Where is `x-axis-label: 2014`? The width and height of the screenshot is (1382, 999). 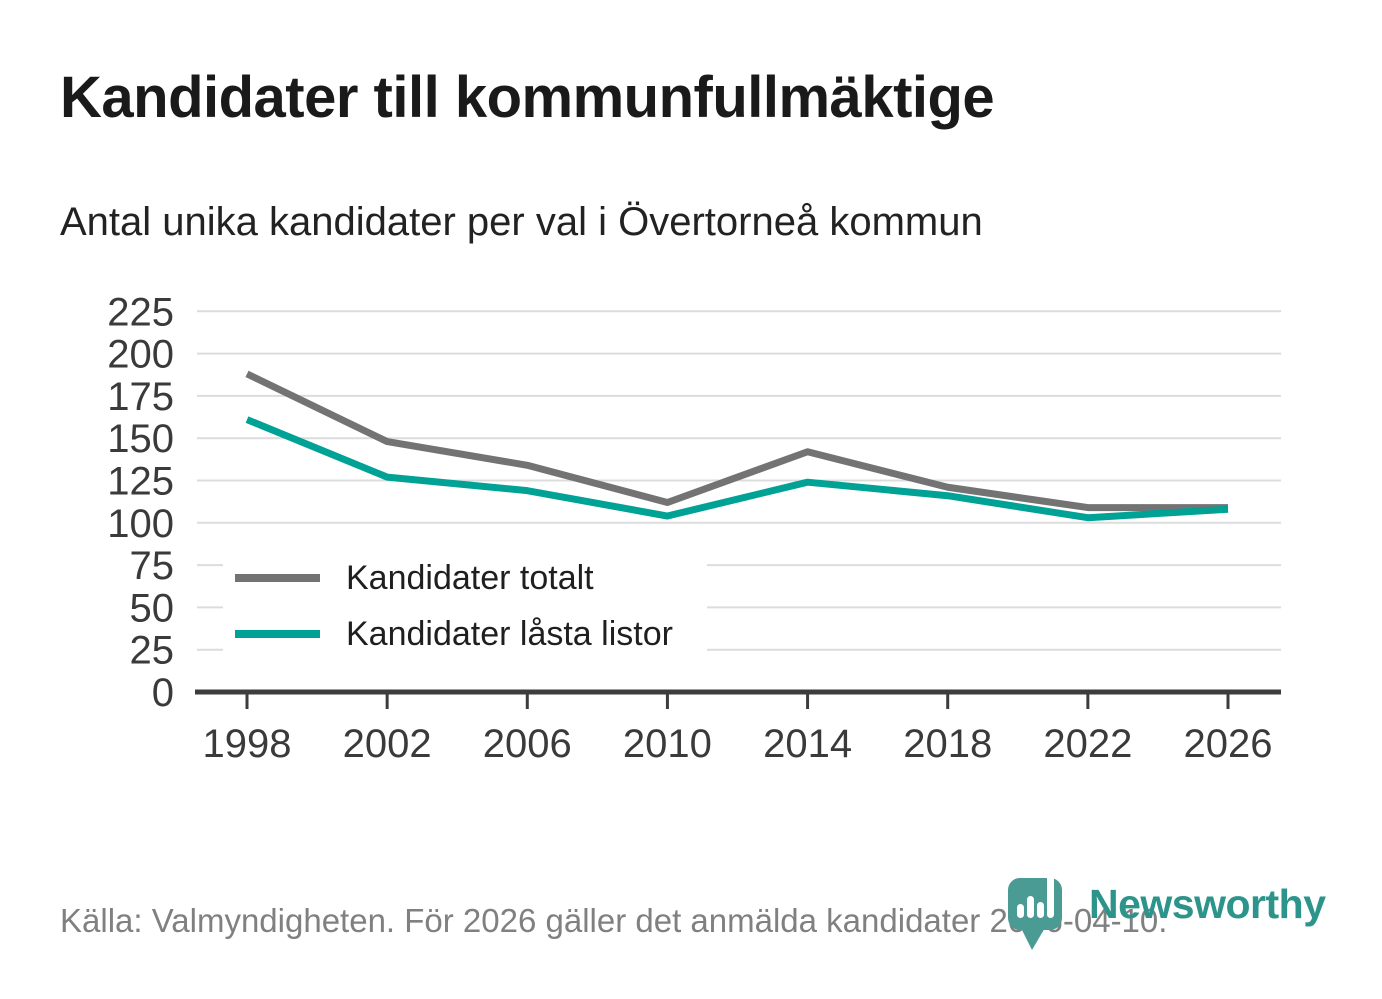
x-axis-label: 2014 is located at coordinates (807, 744).